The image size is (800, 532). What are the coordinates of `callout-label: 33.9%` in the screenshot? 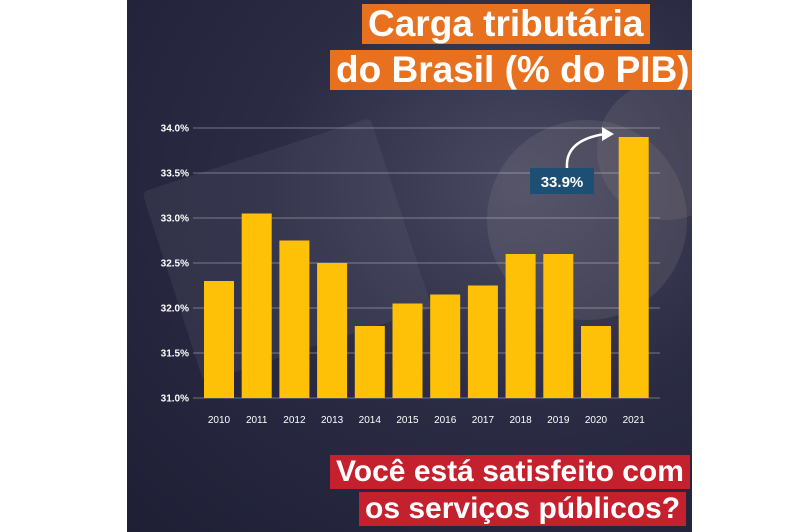 It's located at (562, 182).